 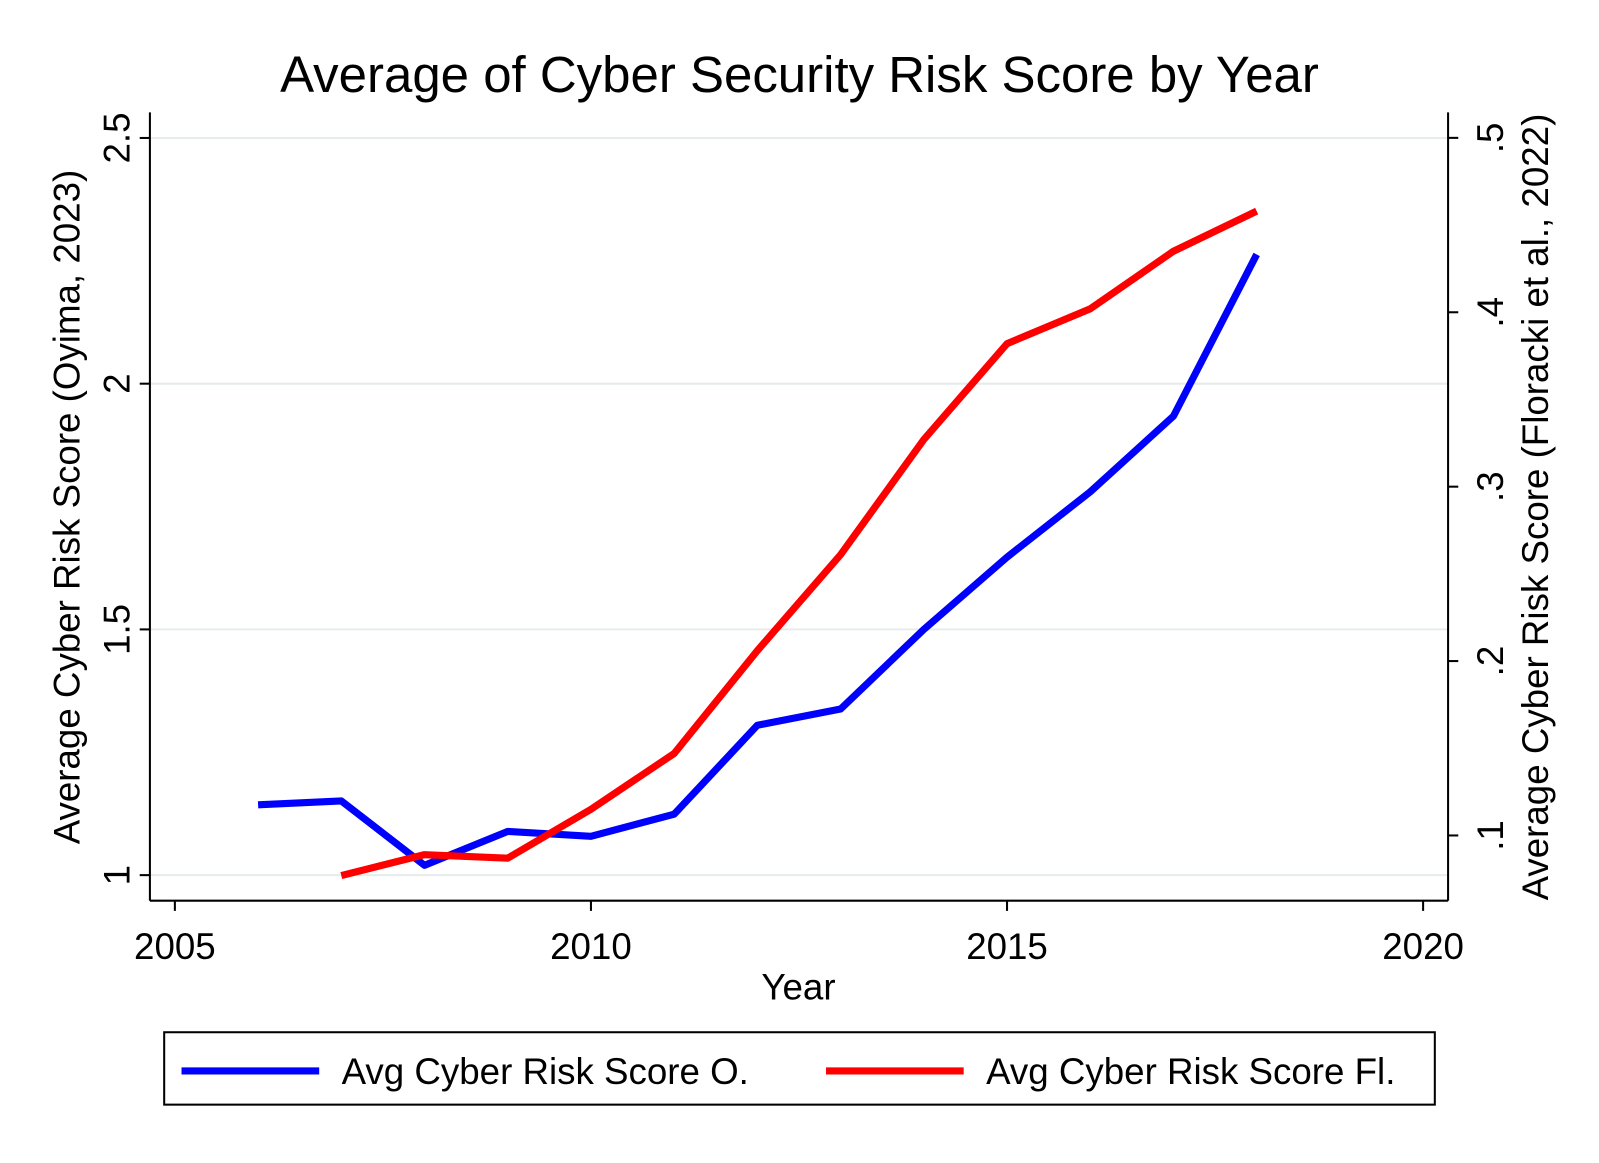 I want to click on y2-tick-label: .3, so click(x=1490, y=486).